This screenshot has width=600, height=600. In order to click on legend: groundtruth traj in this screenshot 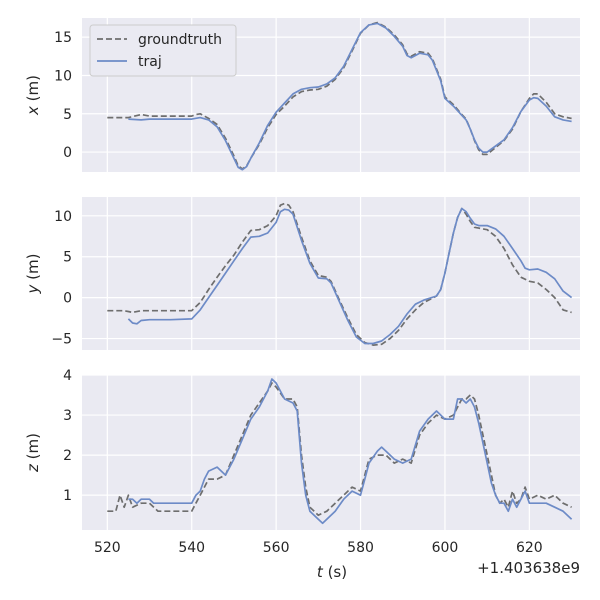, I will do `click(163, 50)`.